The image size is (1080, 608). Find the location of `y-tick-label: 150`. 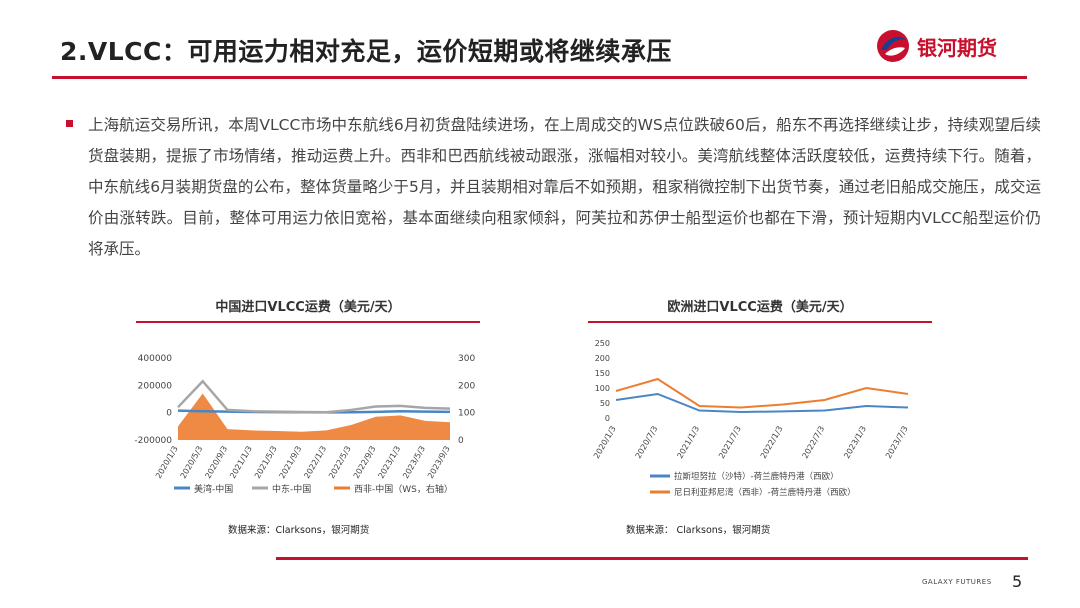

y-tick-label: 150 is located at coordinates (602, 373).